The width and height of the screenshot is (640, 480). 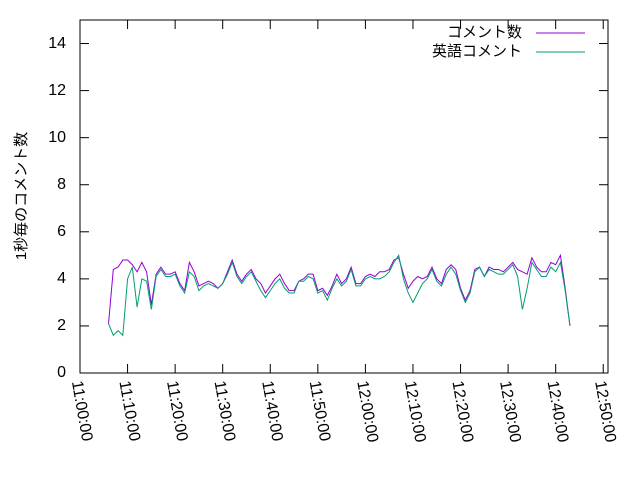 I want to click on y-tick-label: 8, so click(x=61, y=184).